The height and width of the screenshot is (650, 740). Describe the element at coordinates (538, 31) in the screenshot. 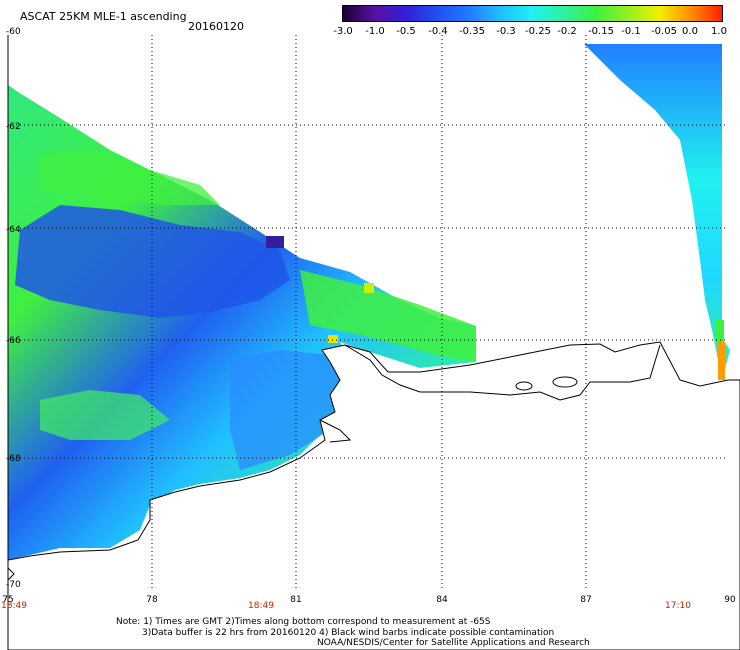

I see `colorbar-tick-label: -0.25` at that location.